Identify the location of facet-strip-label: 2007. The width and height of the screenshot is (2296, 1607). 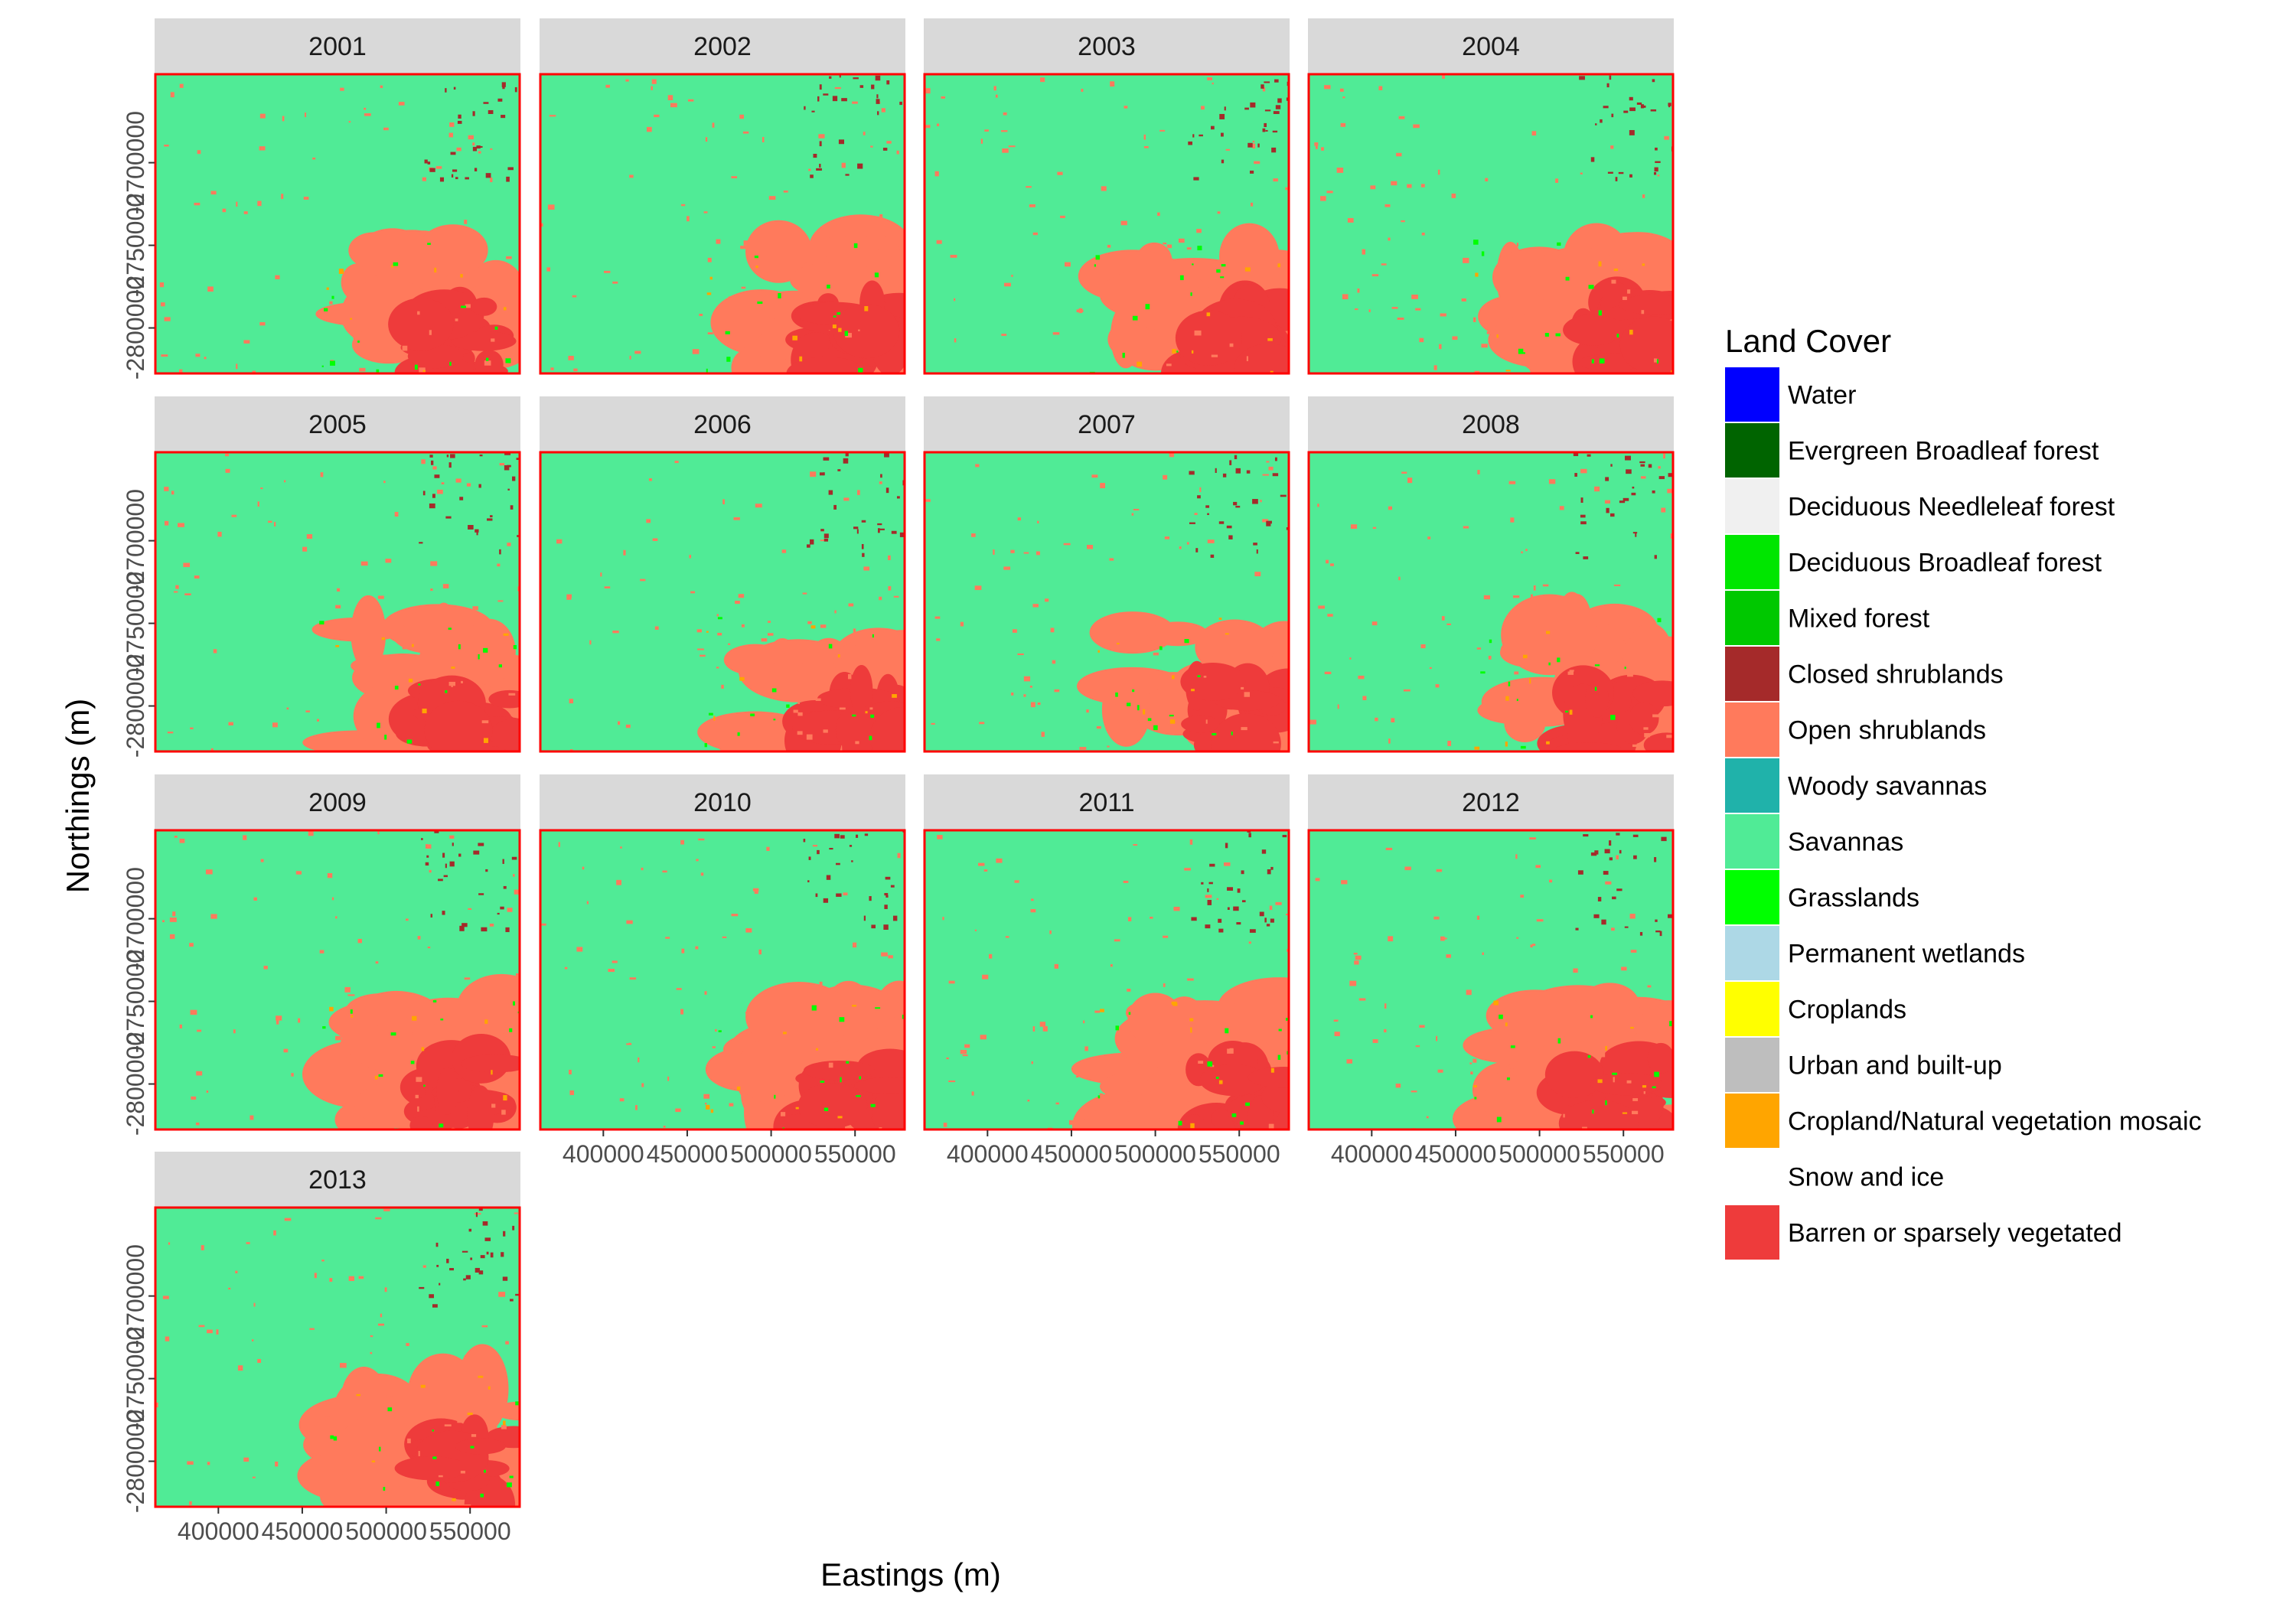
(1107, 424).